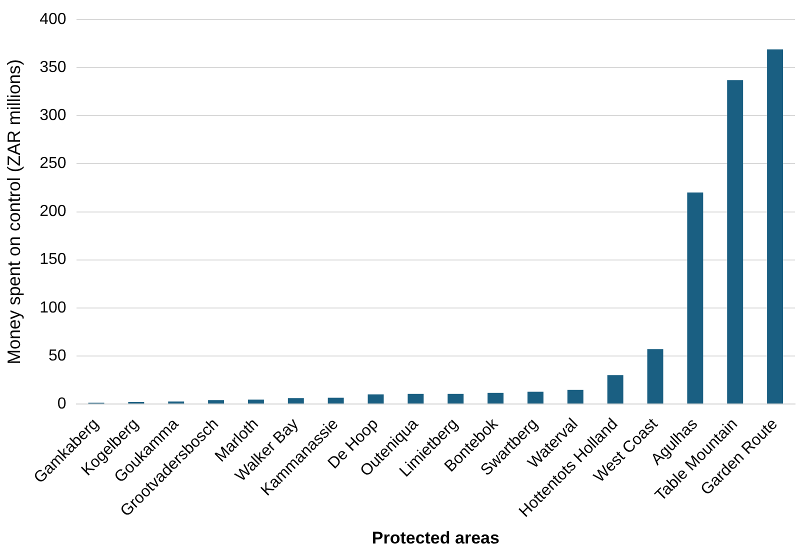  Describe the element at coordinates (57, 355) in the screenshot. I see `y-tick-label: 50` at that location.